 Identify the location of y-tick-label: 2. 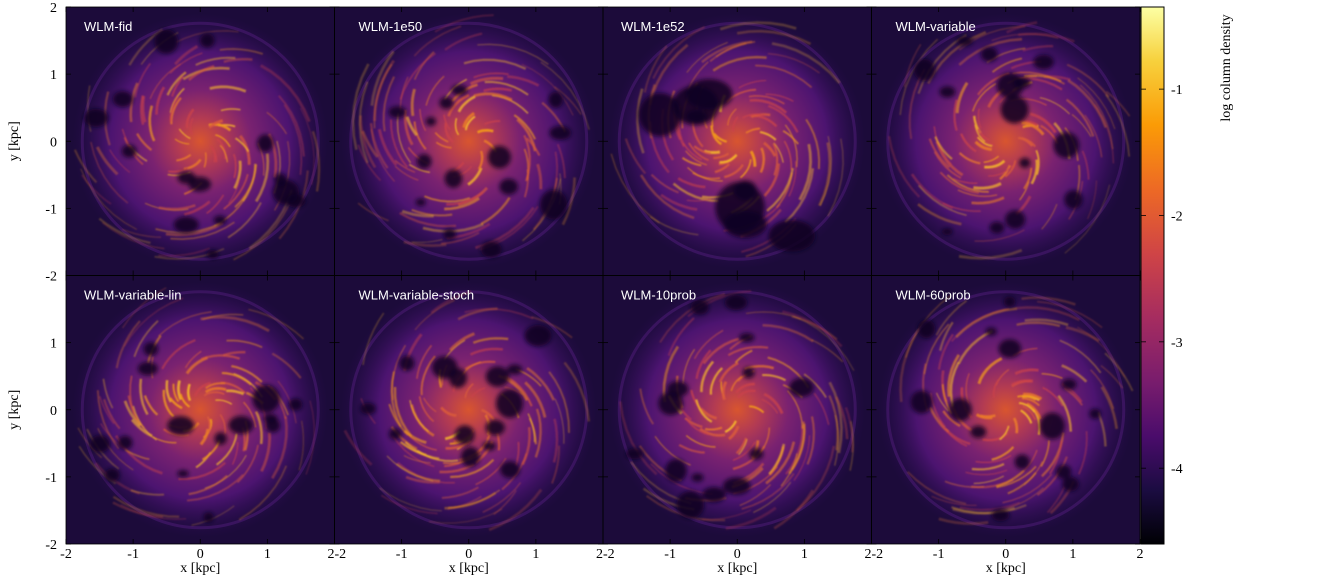
(53, 8).